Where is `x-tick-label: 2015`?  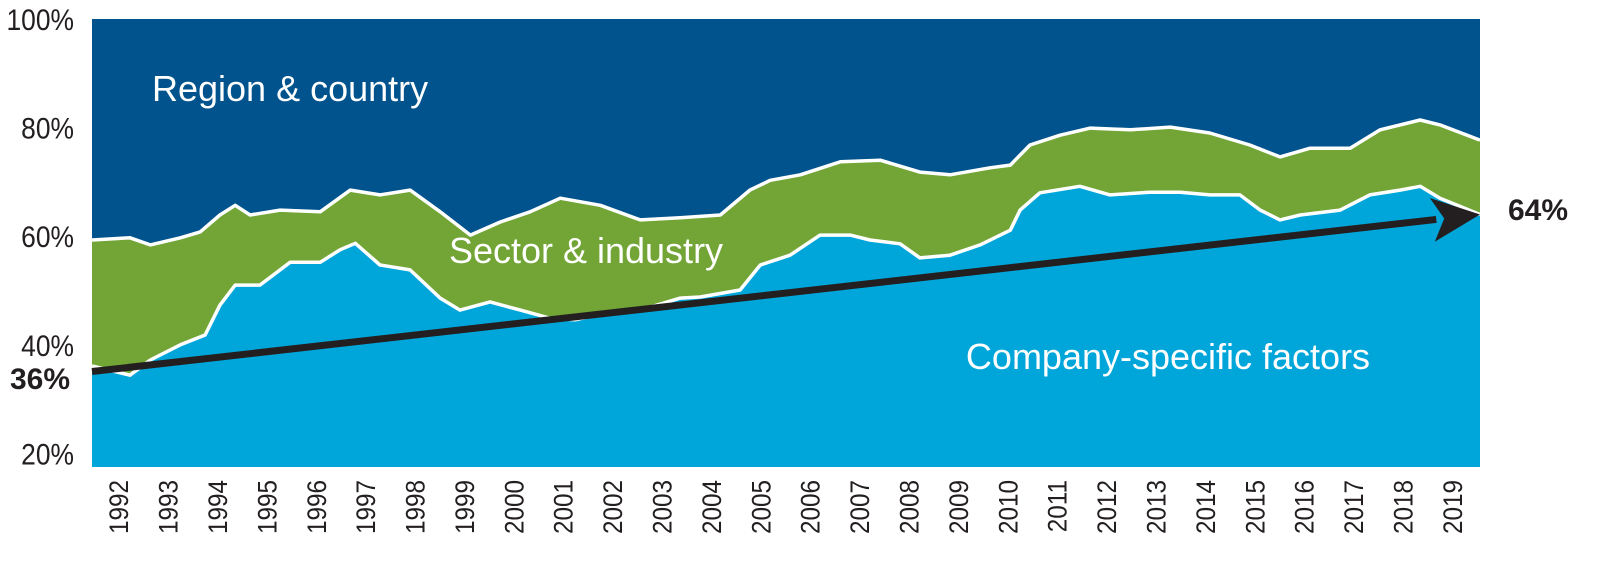 x-tick-label: 2015 is located at coordinates (1255, 507).